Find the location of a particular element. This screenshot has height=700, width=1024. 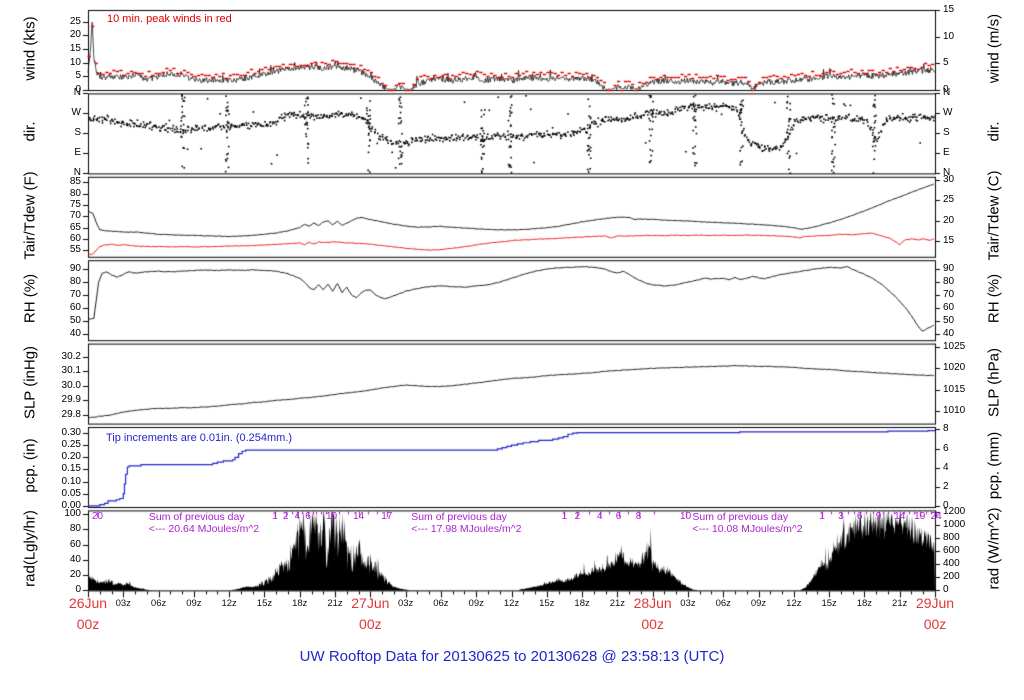

rad-cum-label: 9 is located at coordinates (878, 517).